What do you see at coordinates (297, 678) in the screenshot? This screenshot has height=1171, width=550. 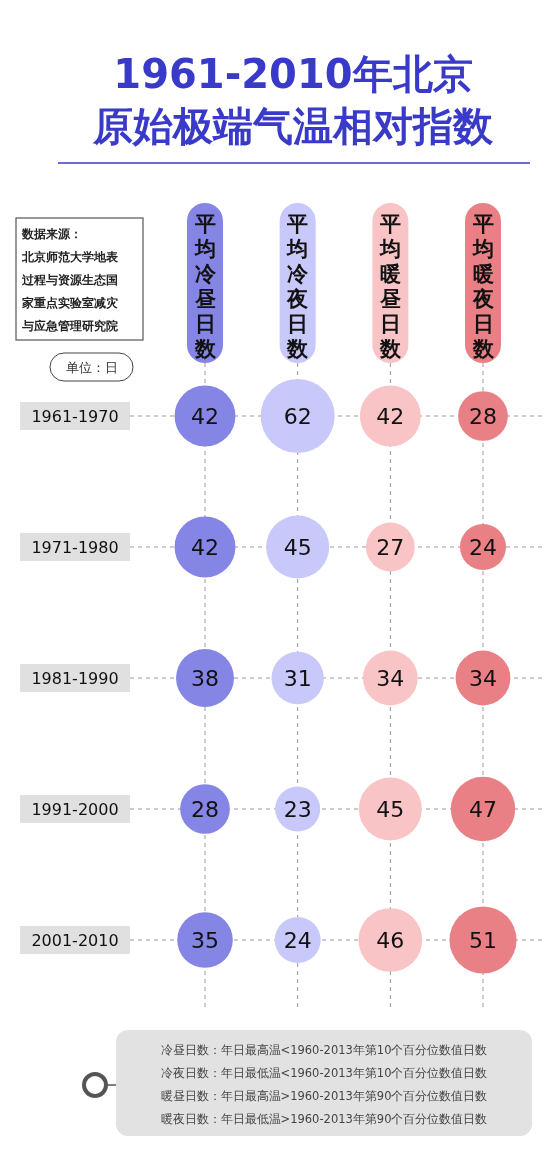 I see `data-label: 31` at bounding box center [297, 678].